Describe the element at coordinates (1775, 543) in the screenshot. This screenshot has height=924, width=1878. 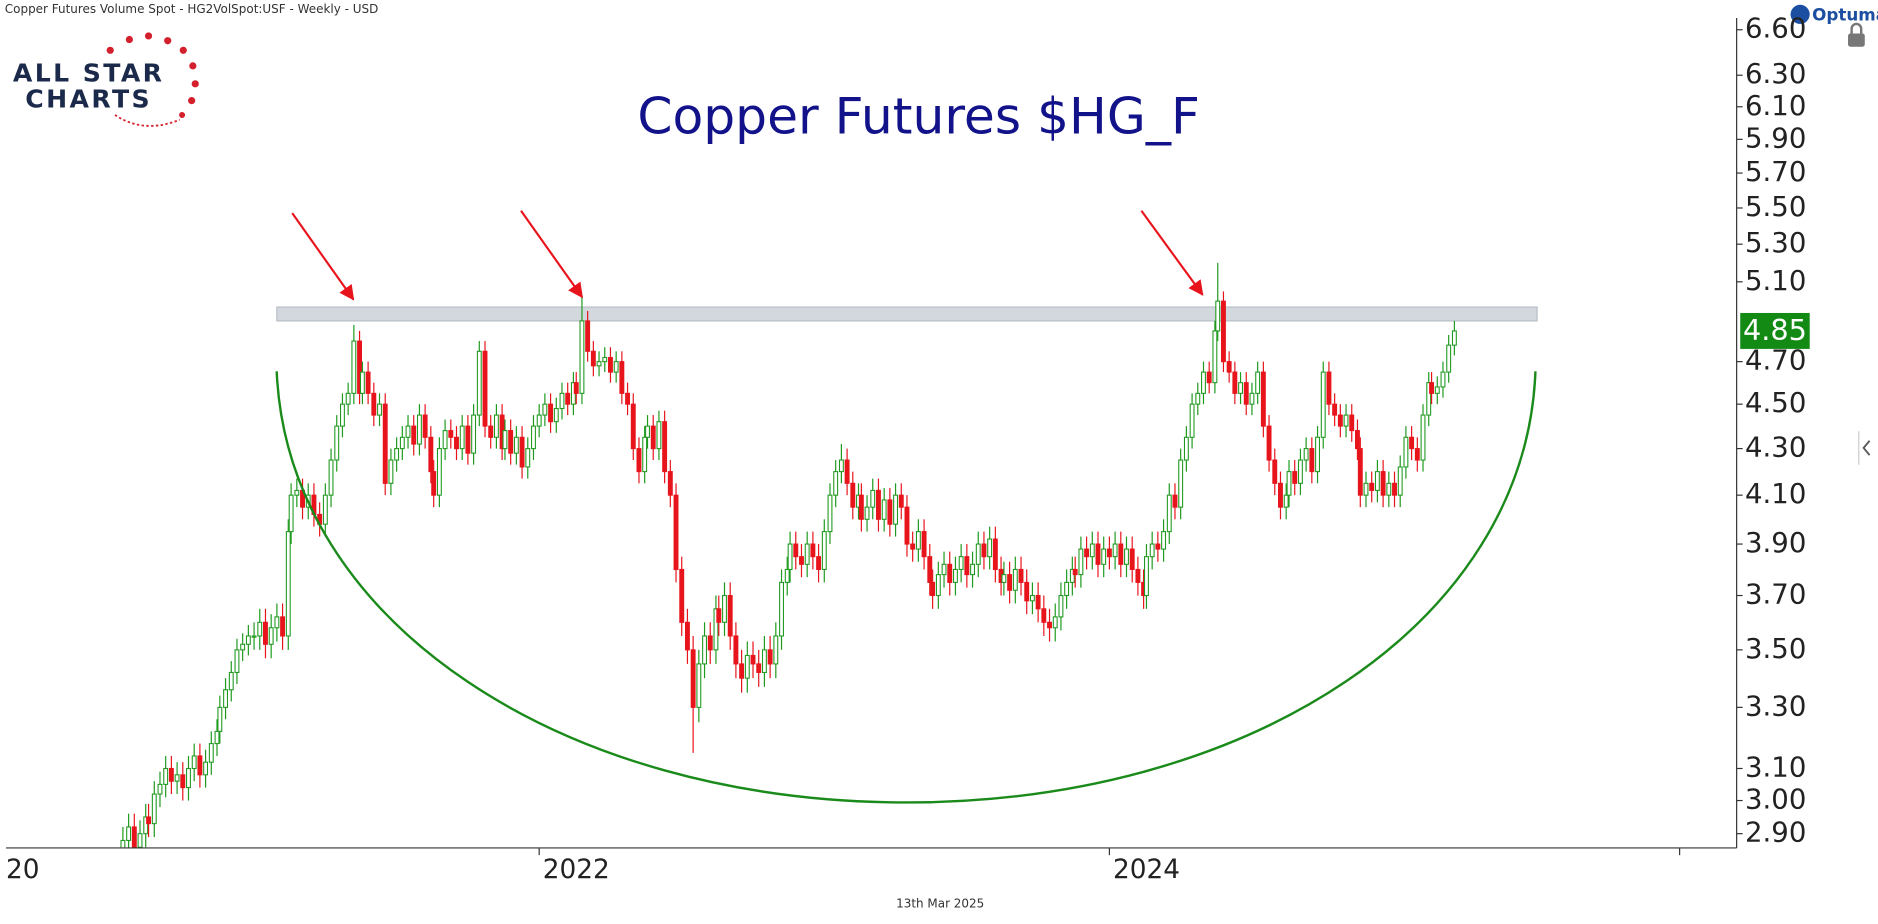
I see `y-tick-label: 3.90` at that location.